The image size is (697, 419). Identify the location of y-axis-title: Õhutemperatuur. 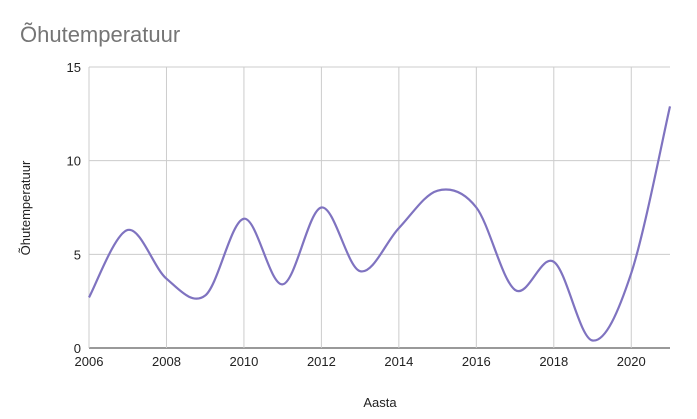
(25, 207).